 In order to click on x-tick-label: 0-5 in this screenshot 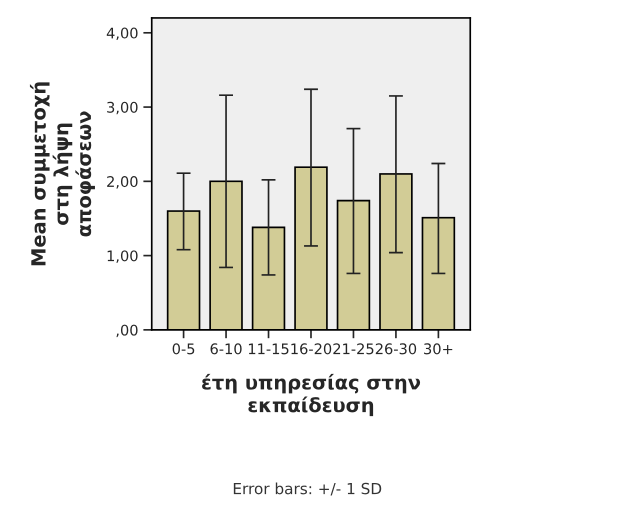, I will do `click(183, 348)`.